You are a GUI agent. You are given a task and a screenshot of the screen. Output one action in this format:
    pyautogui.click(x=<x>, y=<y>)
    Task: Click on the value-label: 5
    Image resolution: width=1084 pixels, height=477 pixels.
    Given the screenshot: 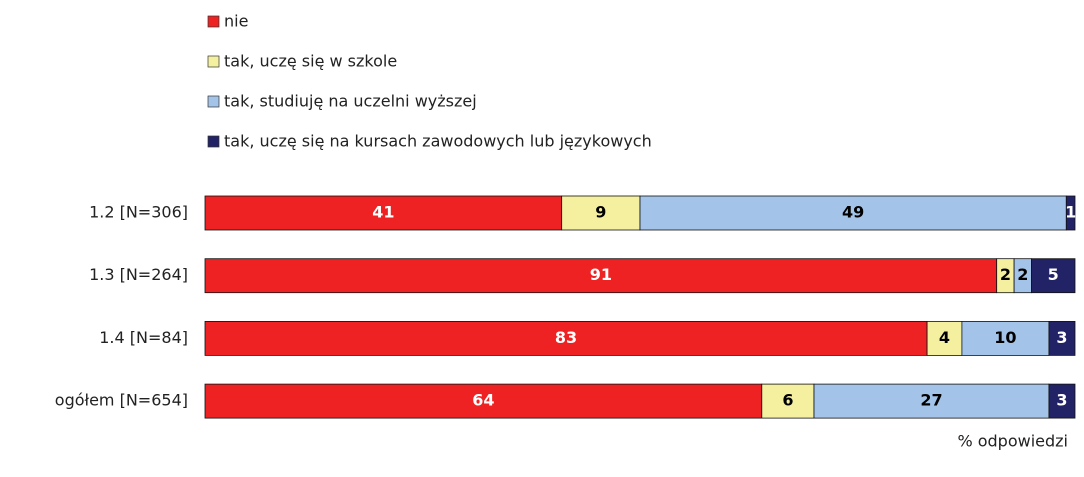 What is the action you would take?
    pyautogui.click(x=1053, y=274)
    